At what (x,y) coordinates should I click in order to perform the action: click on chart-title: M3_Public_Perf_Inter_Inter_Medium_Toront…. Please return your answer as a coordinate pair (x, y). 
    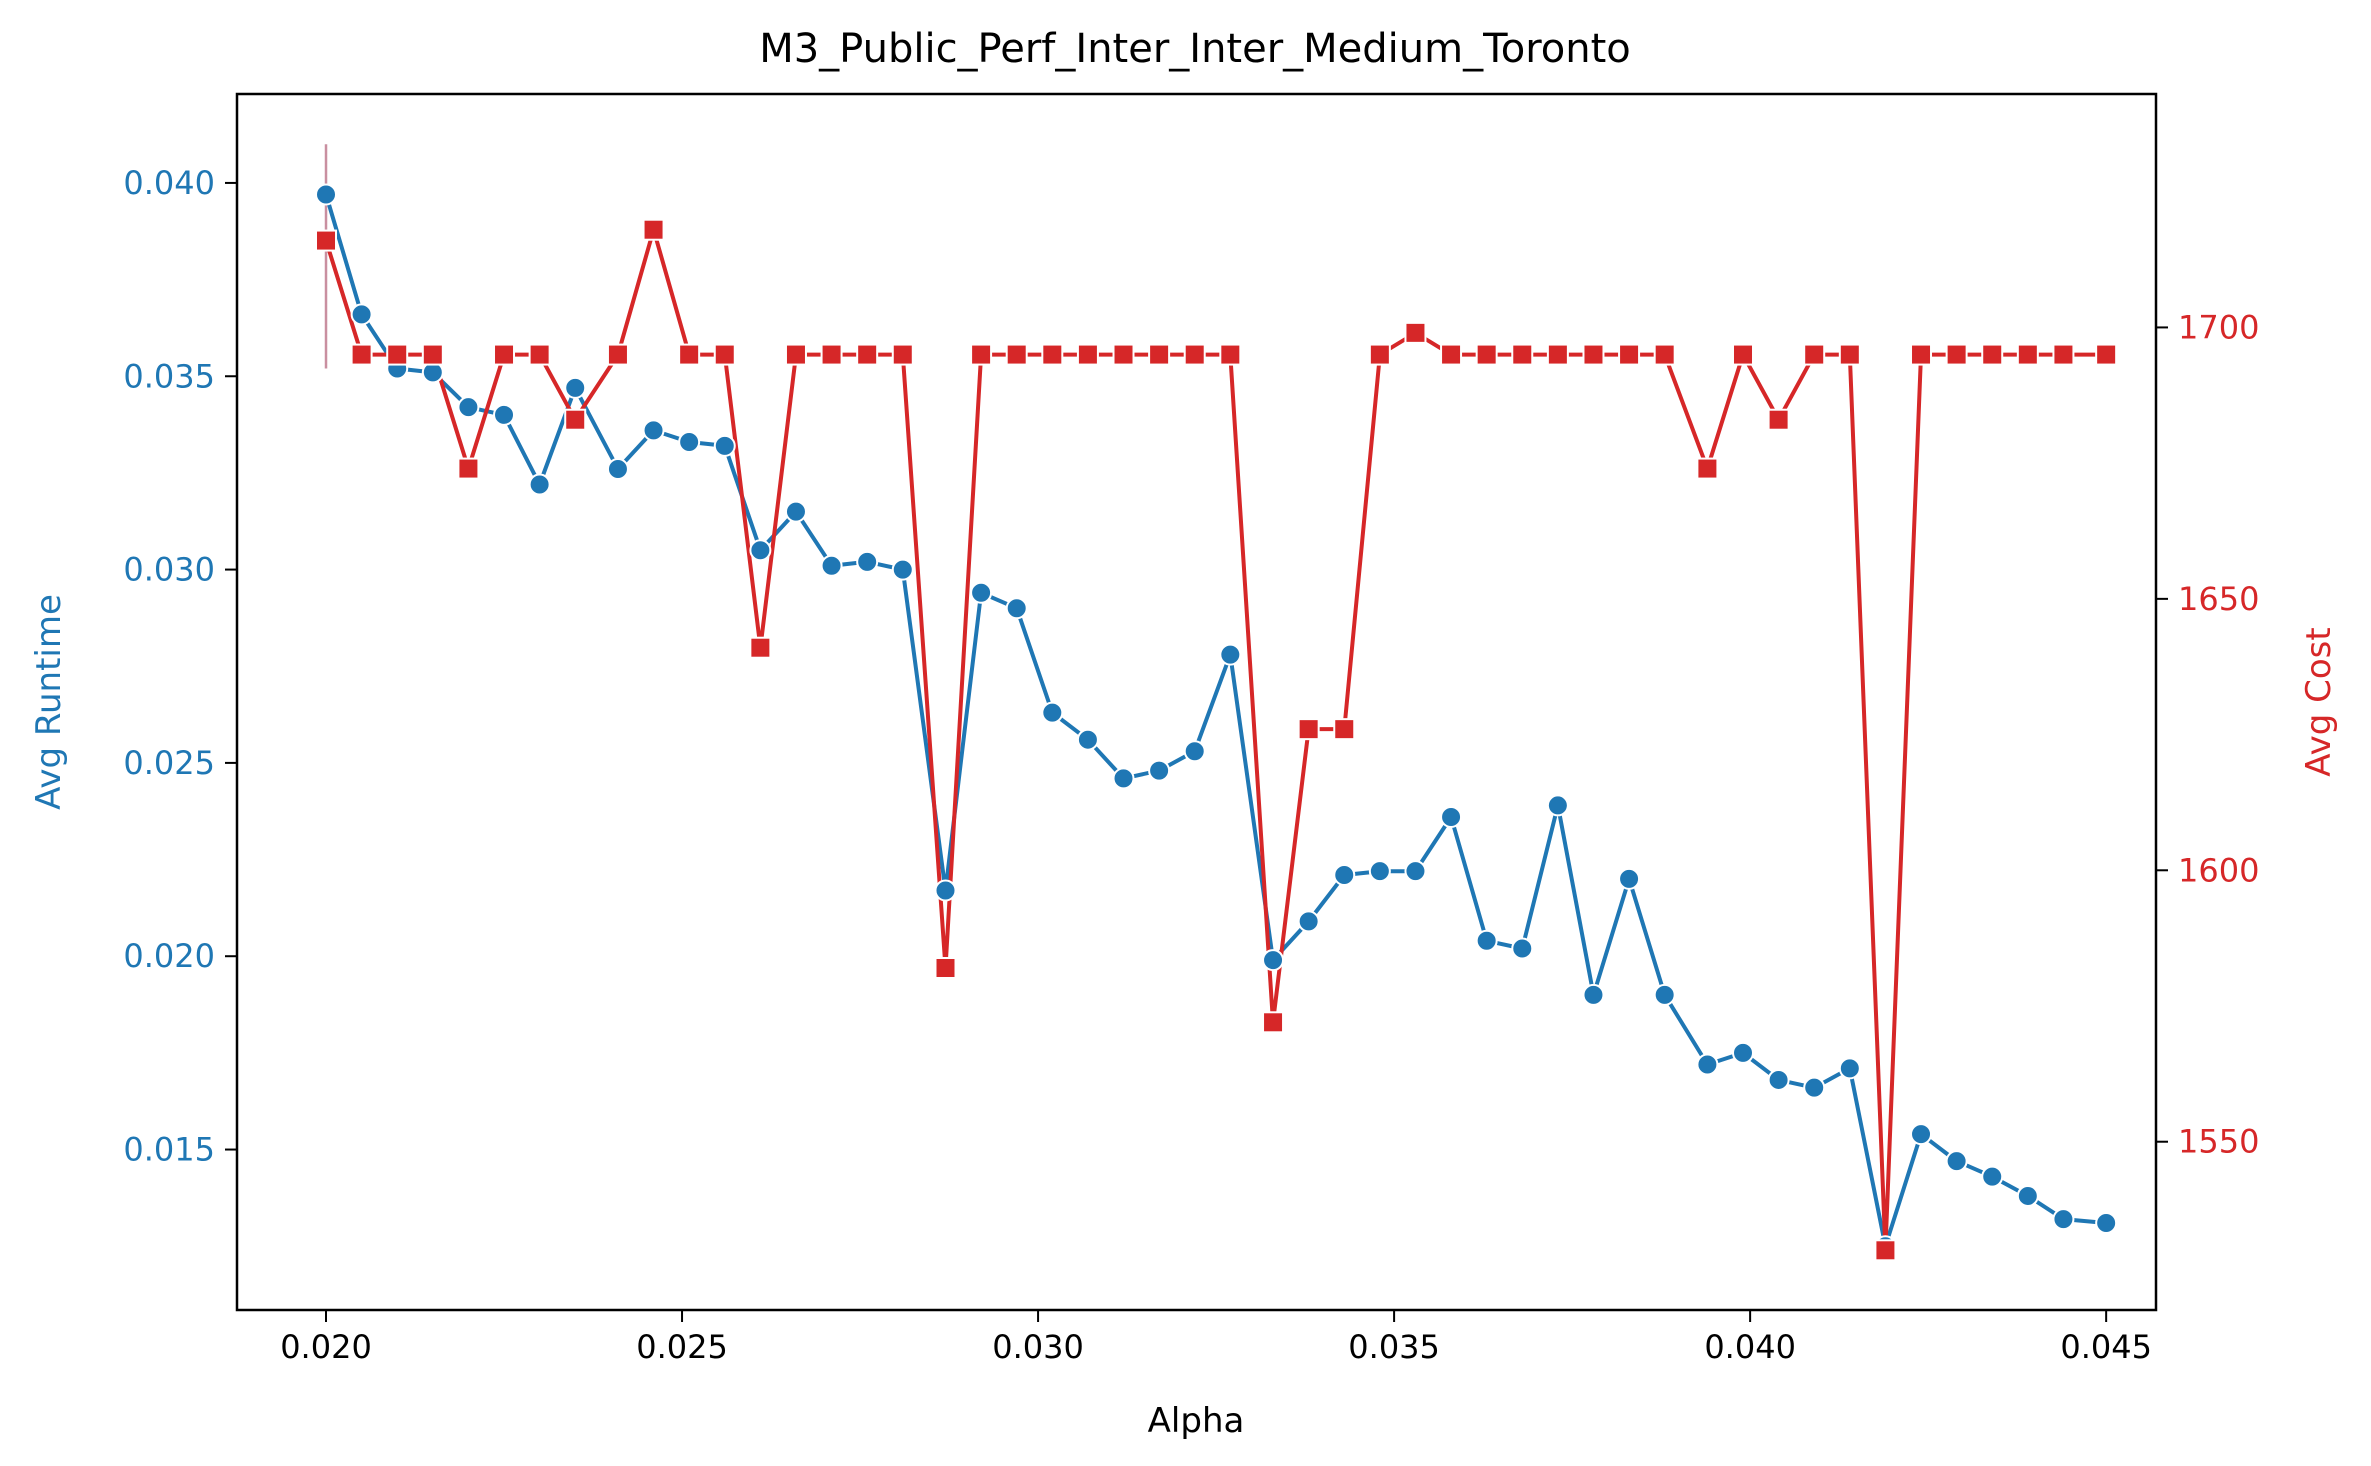
    Looking at the image, I should click on (1195, 49).